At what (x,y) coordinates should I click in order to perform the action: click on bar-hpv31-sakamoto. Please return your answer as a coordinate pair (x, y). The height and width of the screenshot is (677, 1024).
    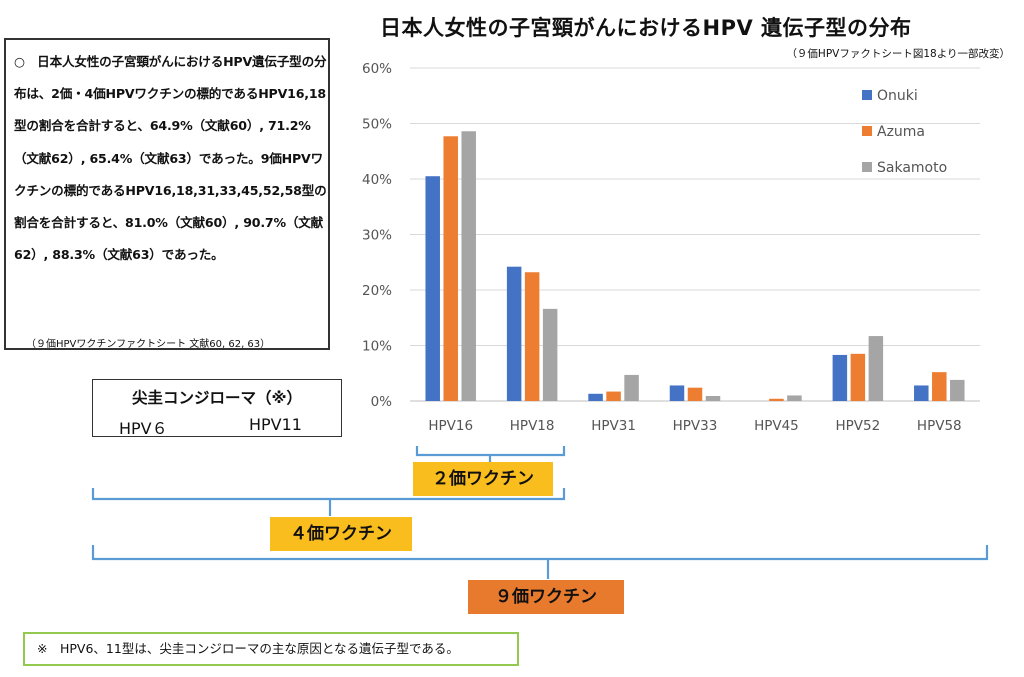
    Looking at the image, I should click on (631, 387).